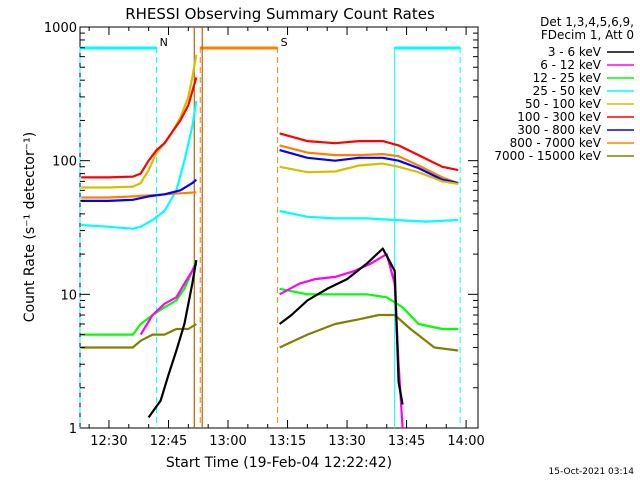  What do you see at coordinates (567, 91) in the screenshot?
I see `legend-label: 25 - 50 keV` at bounding box center [567, 91].